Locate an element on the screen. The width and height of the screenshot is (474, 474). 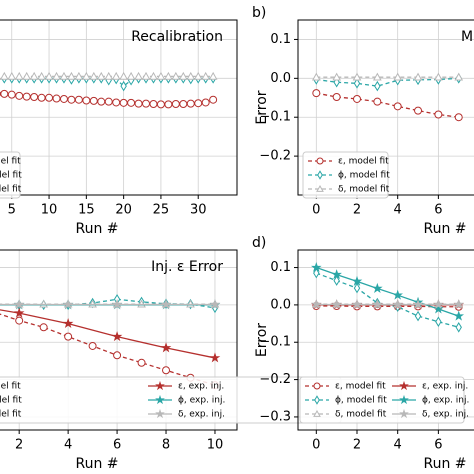
y-tick-label: −0.2 is located at coordinates (275, 156).